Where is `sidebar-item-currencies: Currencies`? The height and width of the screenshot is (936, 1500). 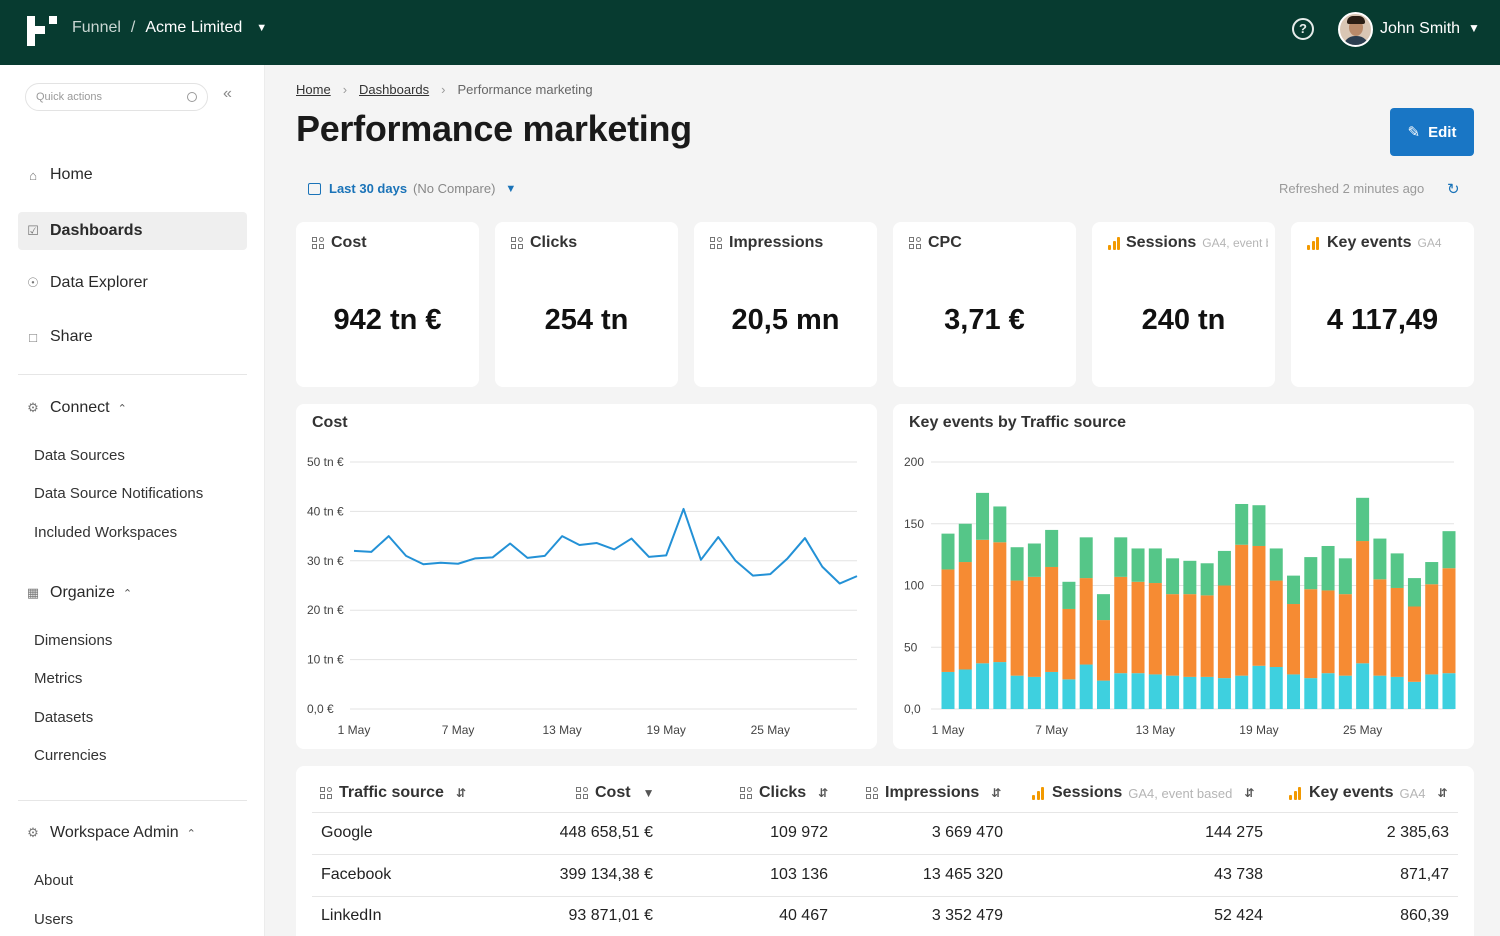 sidebar-item-currencies: Currencies is located at coordinates (70, 755).